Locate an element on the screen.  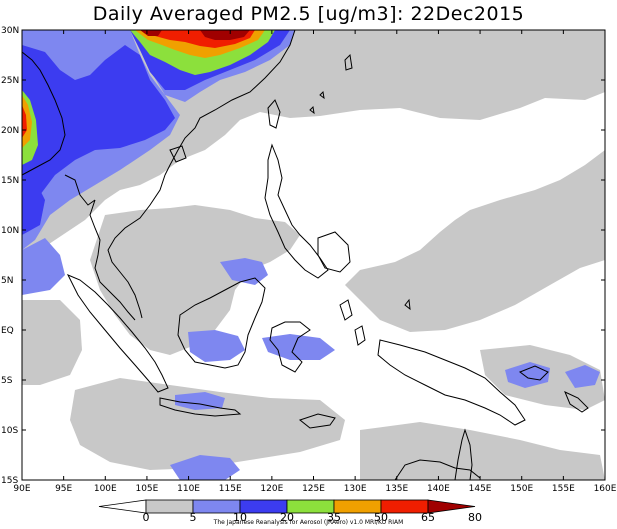
colorbar: 0 5 10 20 35 50 65 80 is located at coordinates (290, 511).